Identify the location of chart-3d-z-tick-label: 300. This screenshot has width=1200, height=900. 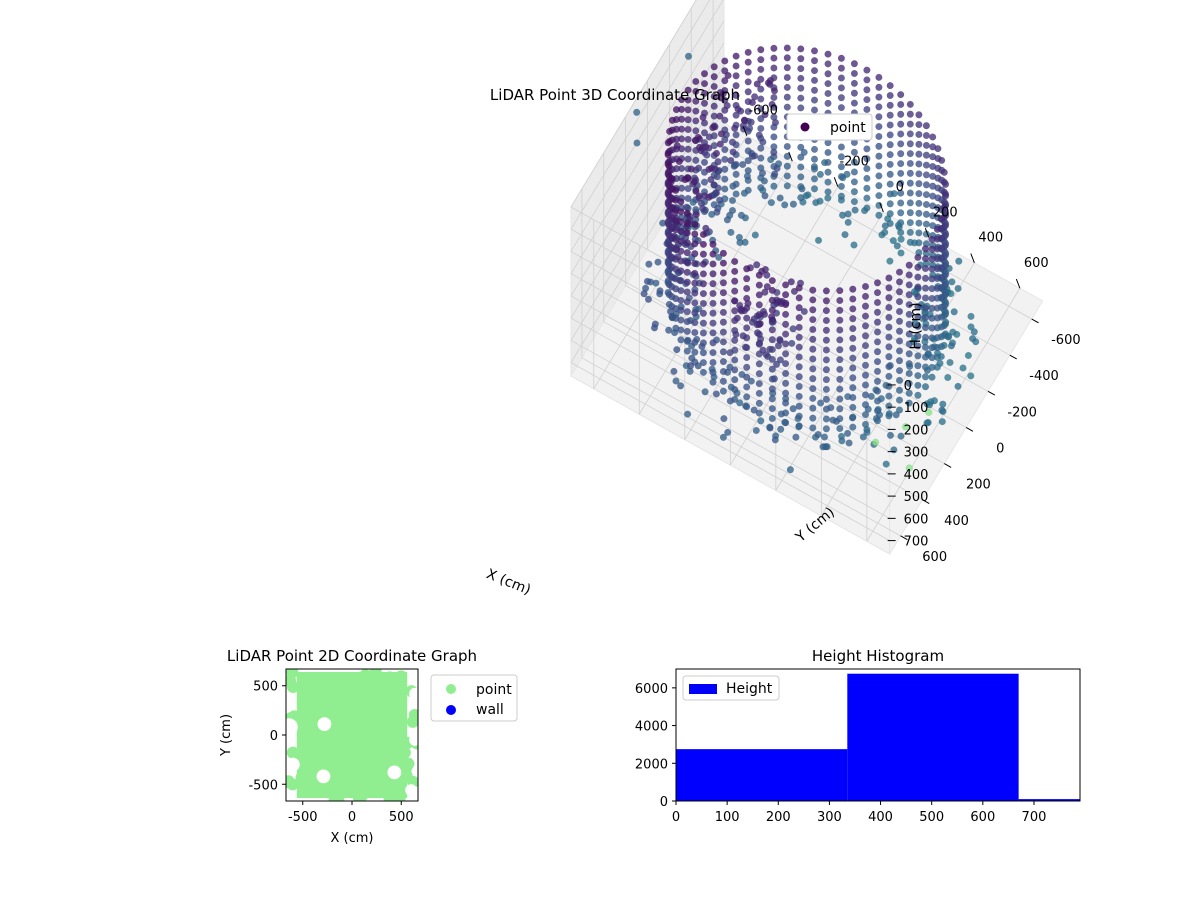
(916, 453).